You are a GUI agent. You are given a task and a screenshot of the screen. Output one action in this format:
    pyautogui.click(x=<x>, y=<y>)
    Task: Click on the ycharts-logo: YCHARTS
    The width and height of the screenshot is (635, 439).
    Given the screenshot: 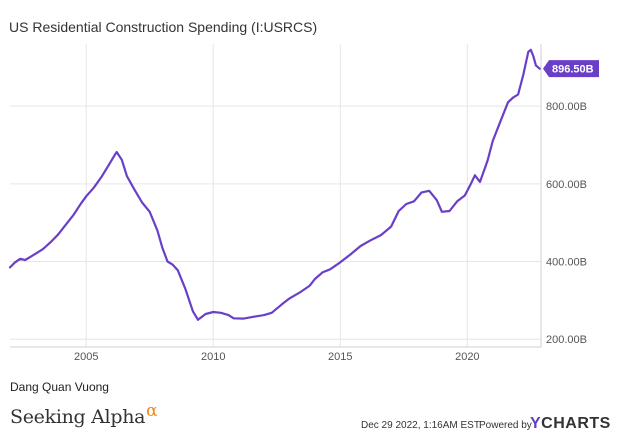 What is the action you would take?
    pyautogui.click(x=570, y=424)
    